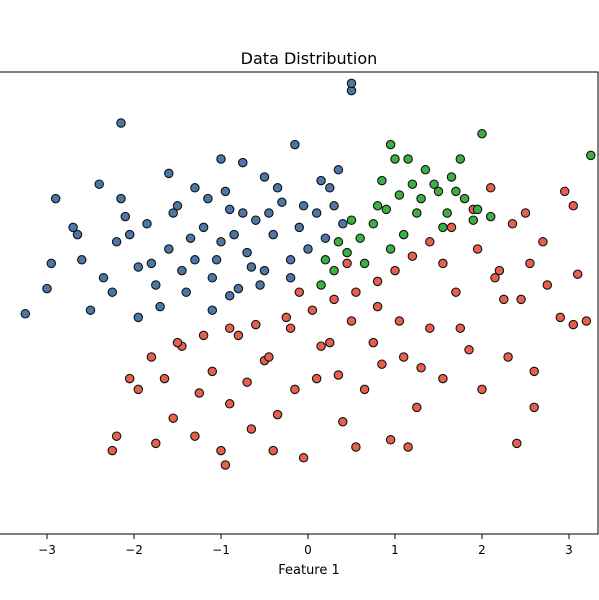  I want to click on x-tick-label-5: 2, so click(482, 550).